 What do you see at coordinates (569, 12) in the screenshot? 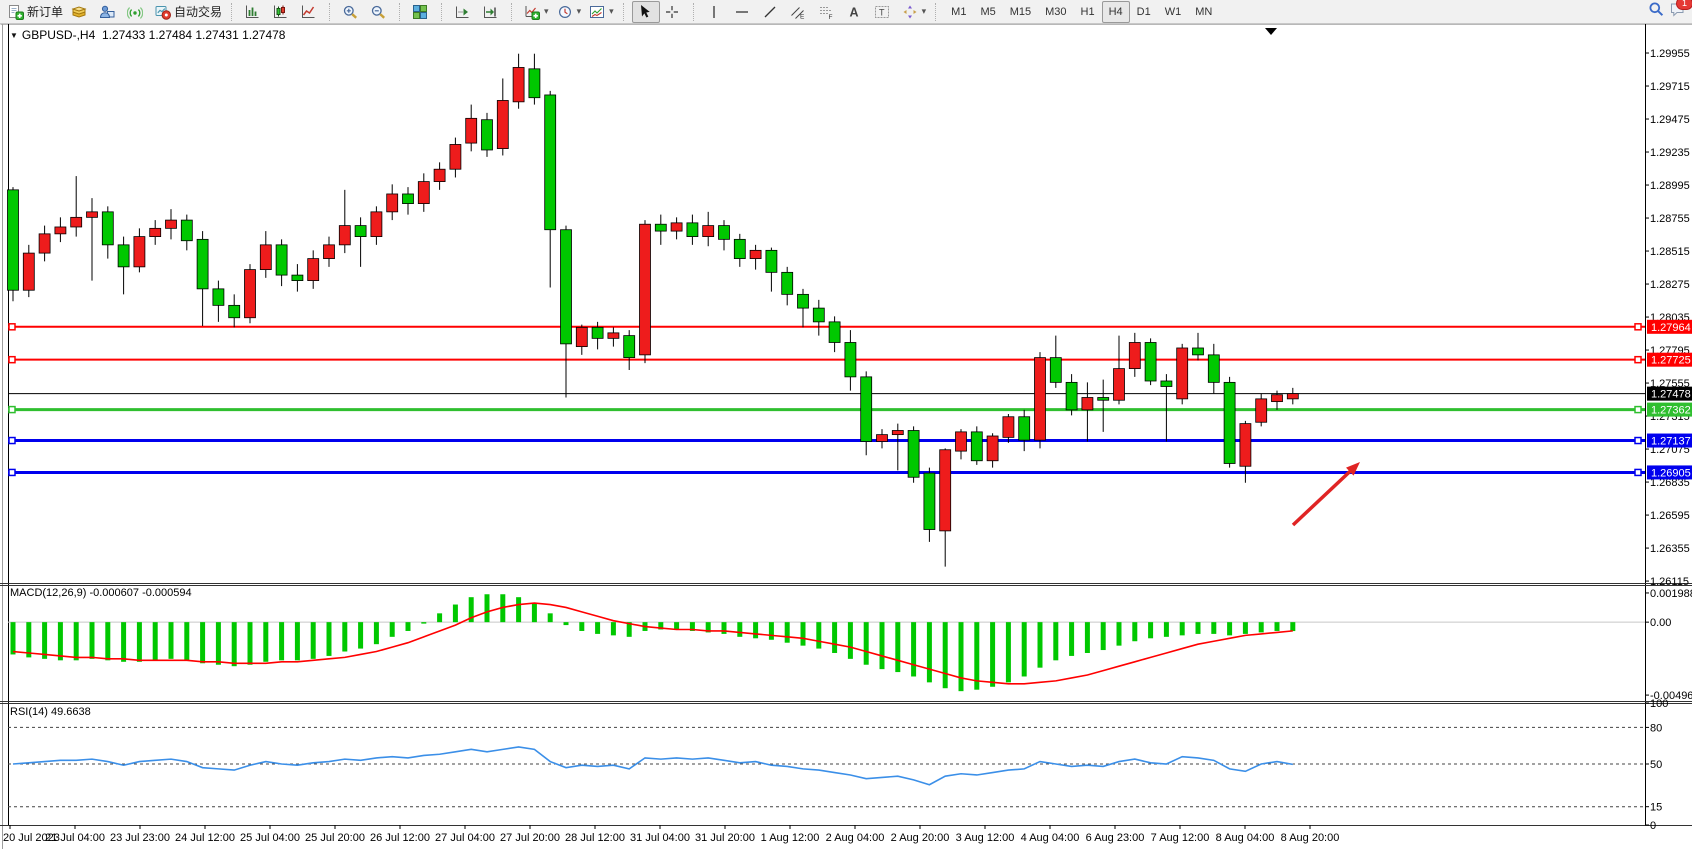
I see `periods-button: ▾` at bounding box center [569, 12].